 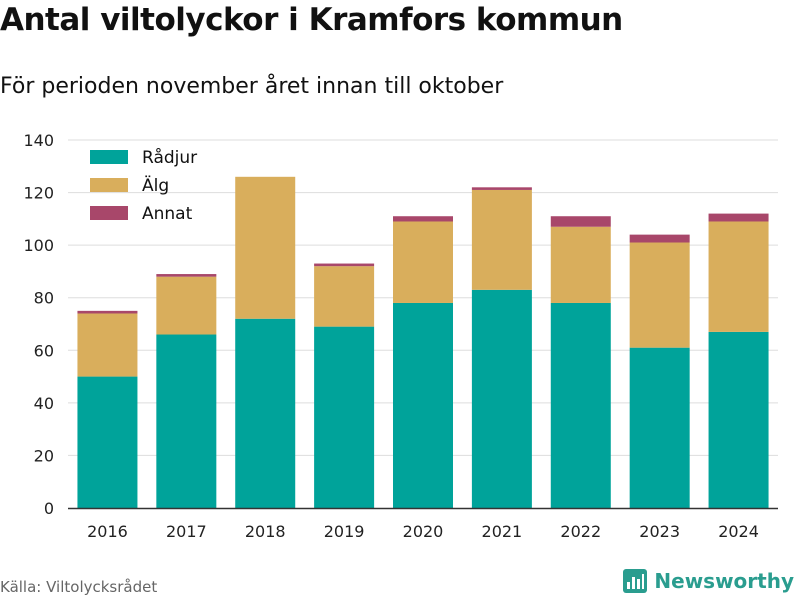 I want to click on bar-Älg-2017, so click(x=186, y=305).